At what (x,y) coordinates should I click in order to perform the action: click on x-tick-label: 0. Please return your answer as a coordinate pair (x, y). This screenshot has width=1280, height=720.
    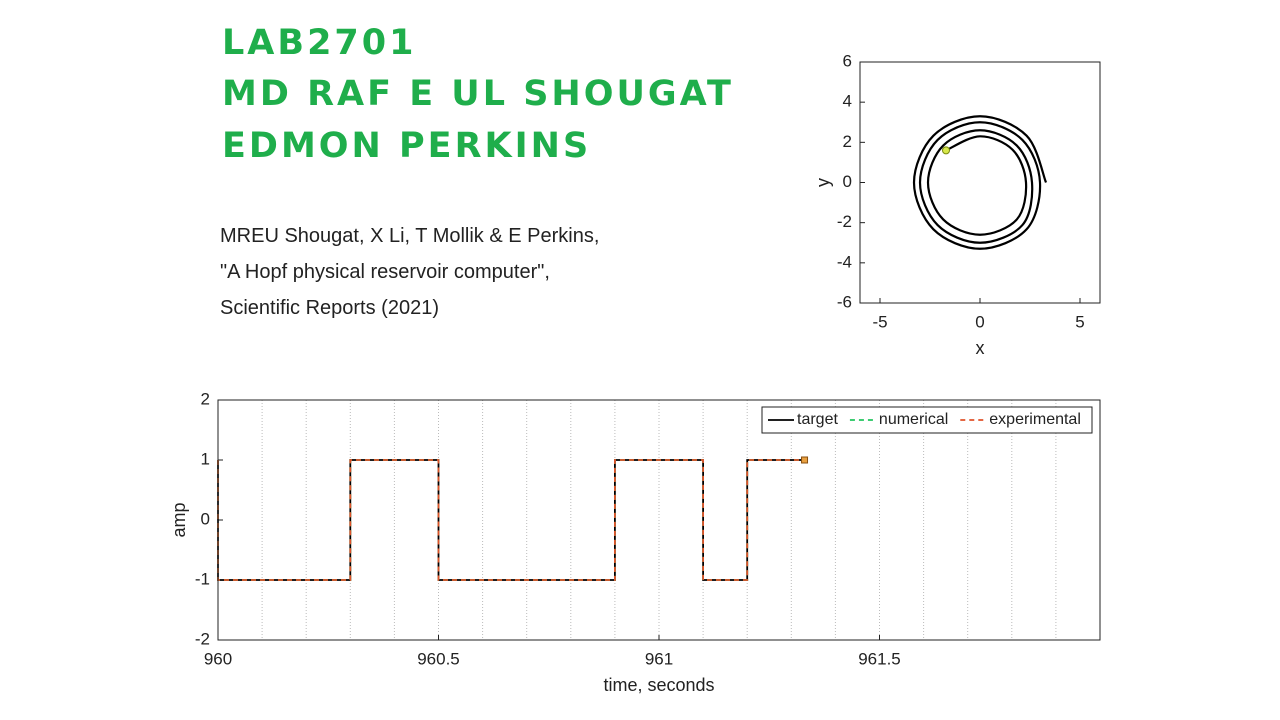
    Looking at the image, I should click on (979, 321).